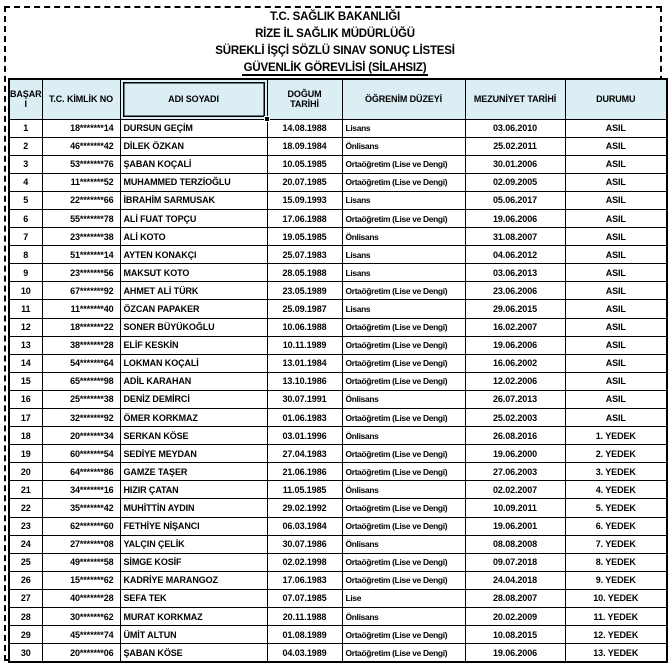  I want to click on cell-rank: 21, so click(25, 490).